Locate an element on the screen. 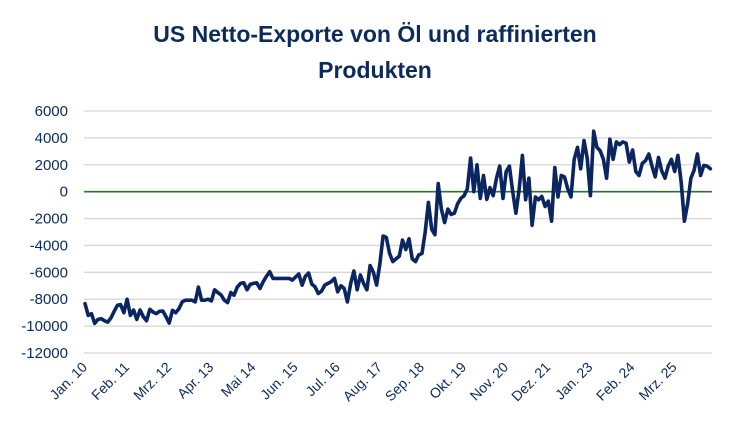  x-tick-label: Okt. 19 is located at coordinates (447, 380).